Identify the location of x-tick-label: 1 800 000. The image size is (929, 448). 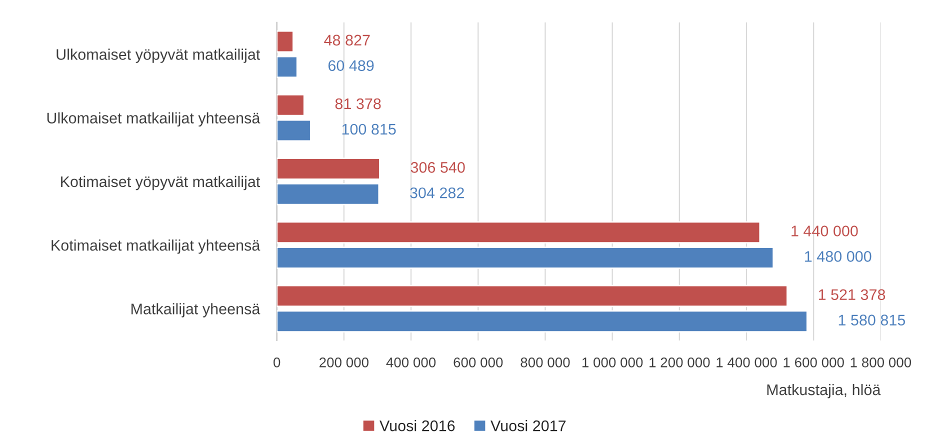
(881, 363).